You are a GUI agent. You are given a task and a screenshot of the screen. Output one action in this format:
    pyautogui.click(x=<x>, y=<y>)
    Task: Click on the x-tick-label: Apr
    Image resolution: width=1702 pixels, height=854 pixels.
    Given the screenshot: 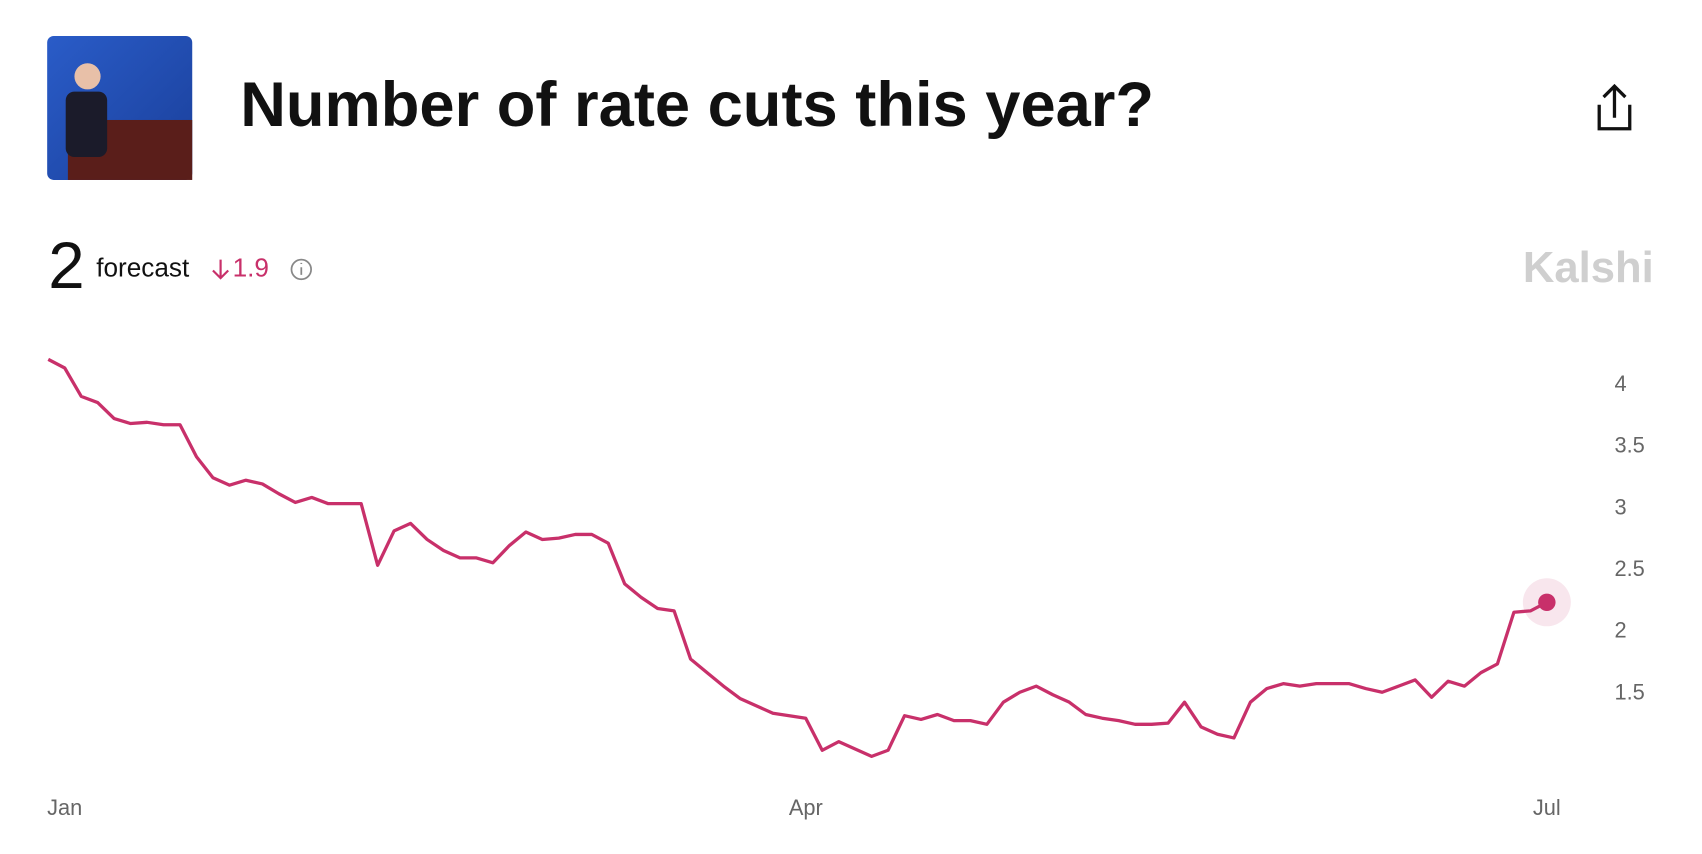 What is the action you would take?
    pyautogui.click(x=806, y=807)
    